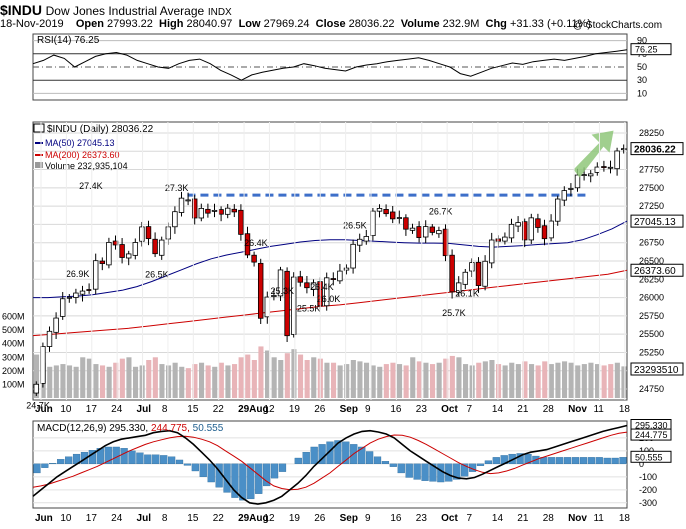  What do you see at coordinates (92, 518) in the screenshot?
I see `x-tick-label-macd: 17` at bounding box center [92, 518].